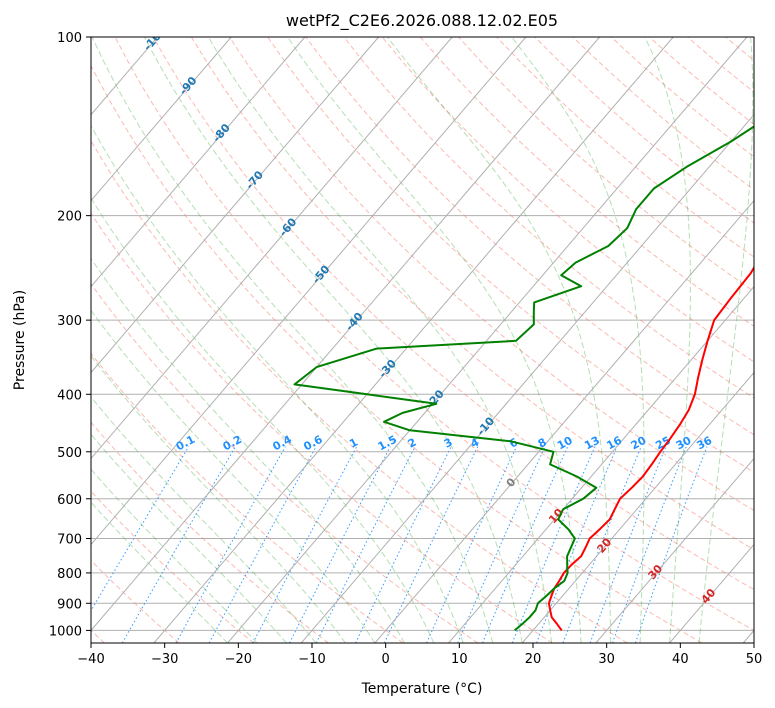 The width and height of the screenshot is (775, 708). Describe the element at coordinates (754, 659) in the screenshot. I see `x-tick-label: 50` at that location.